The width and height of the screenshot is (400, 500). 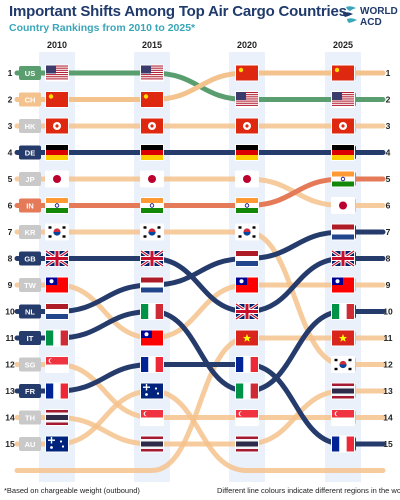 What do you see at coordinates (350, 14) in the screenshot?
I see `world-acd-logo` at bounding box center [350, 14].